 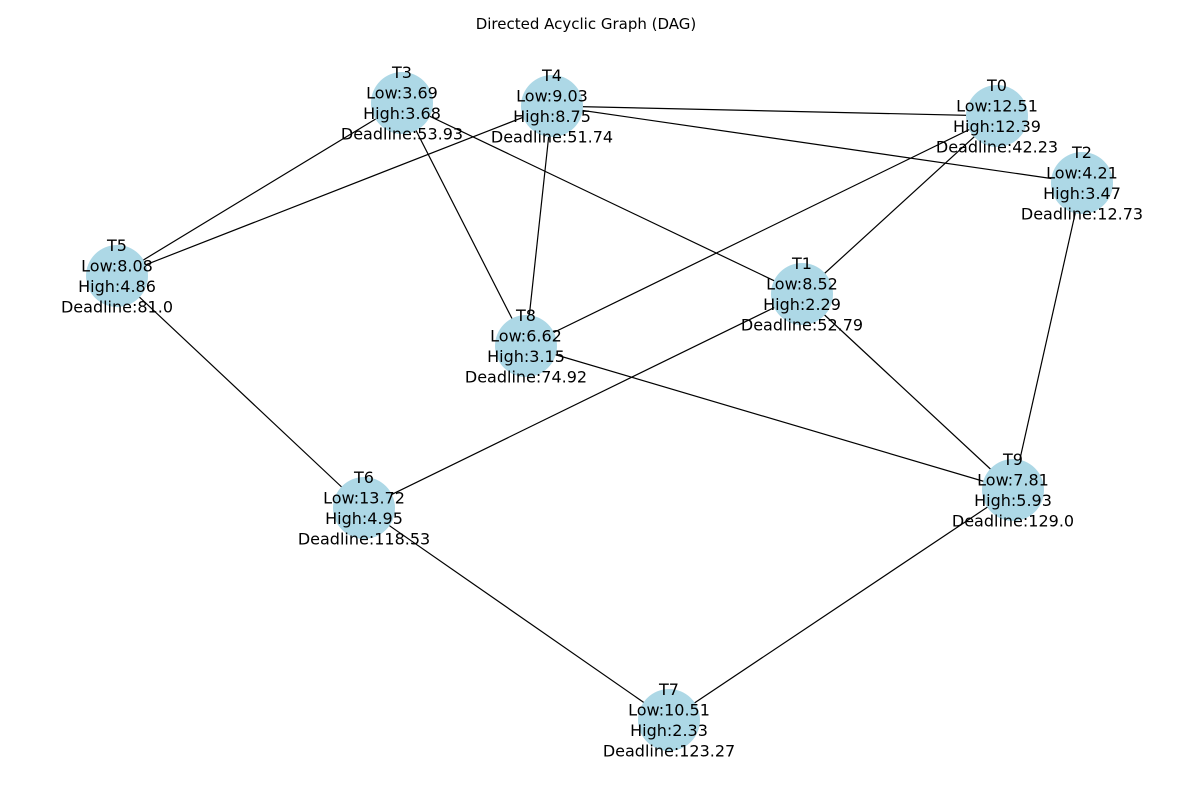 I want to click on edge-t4-t8, so click(x=539, y=226).